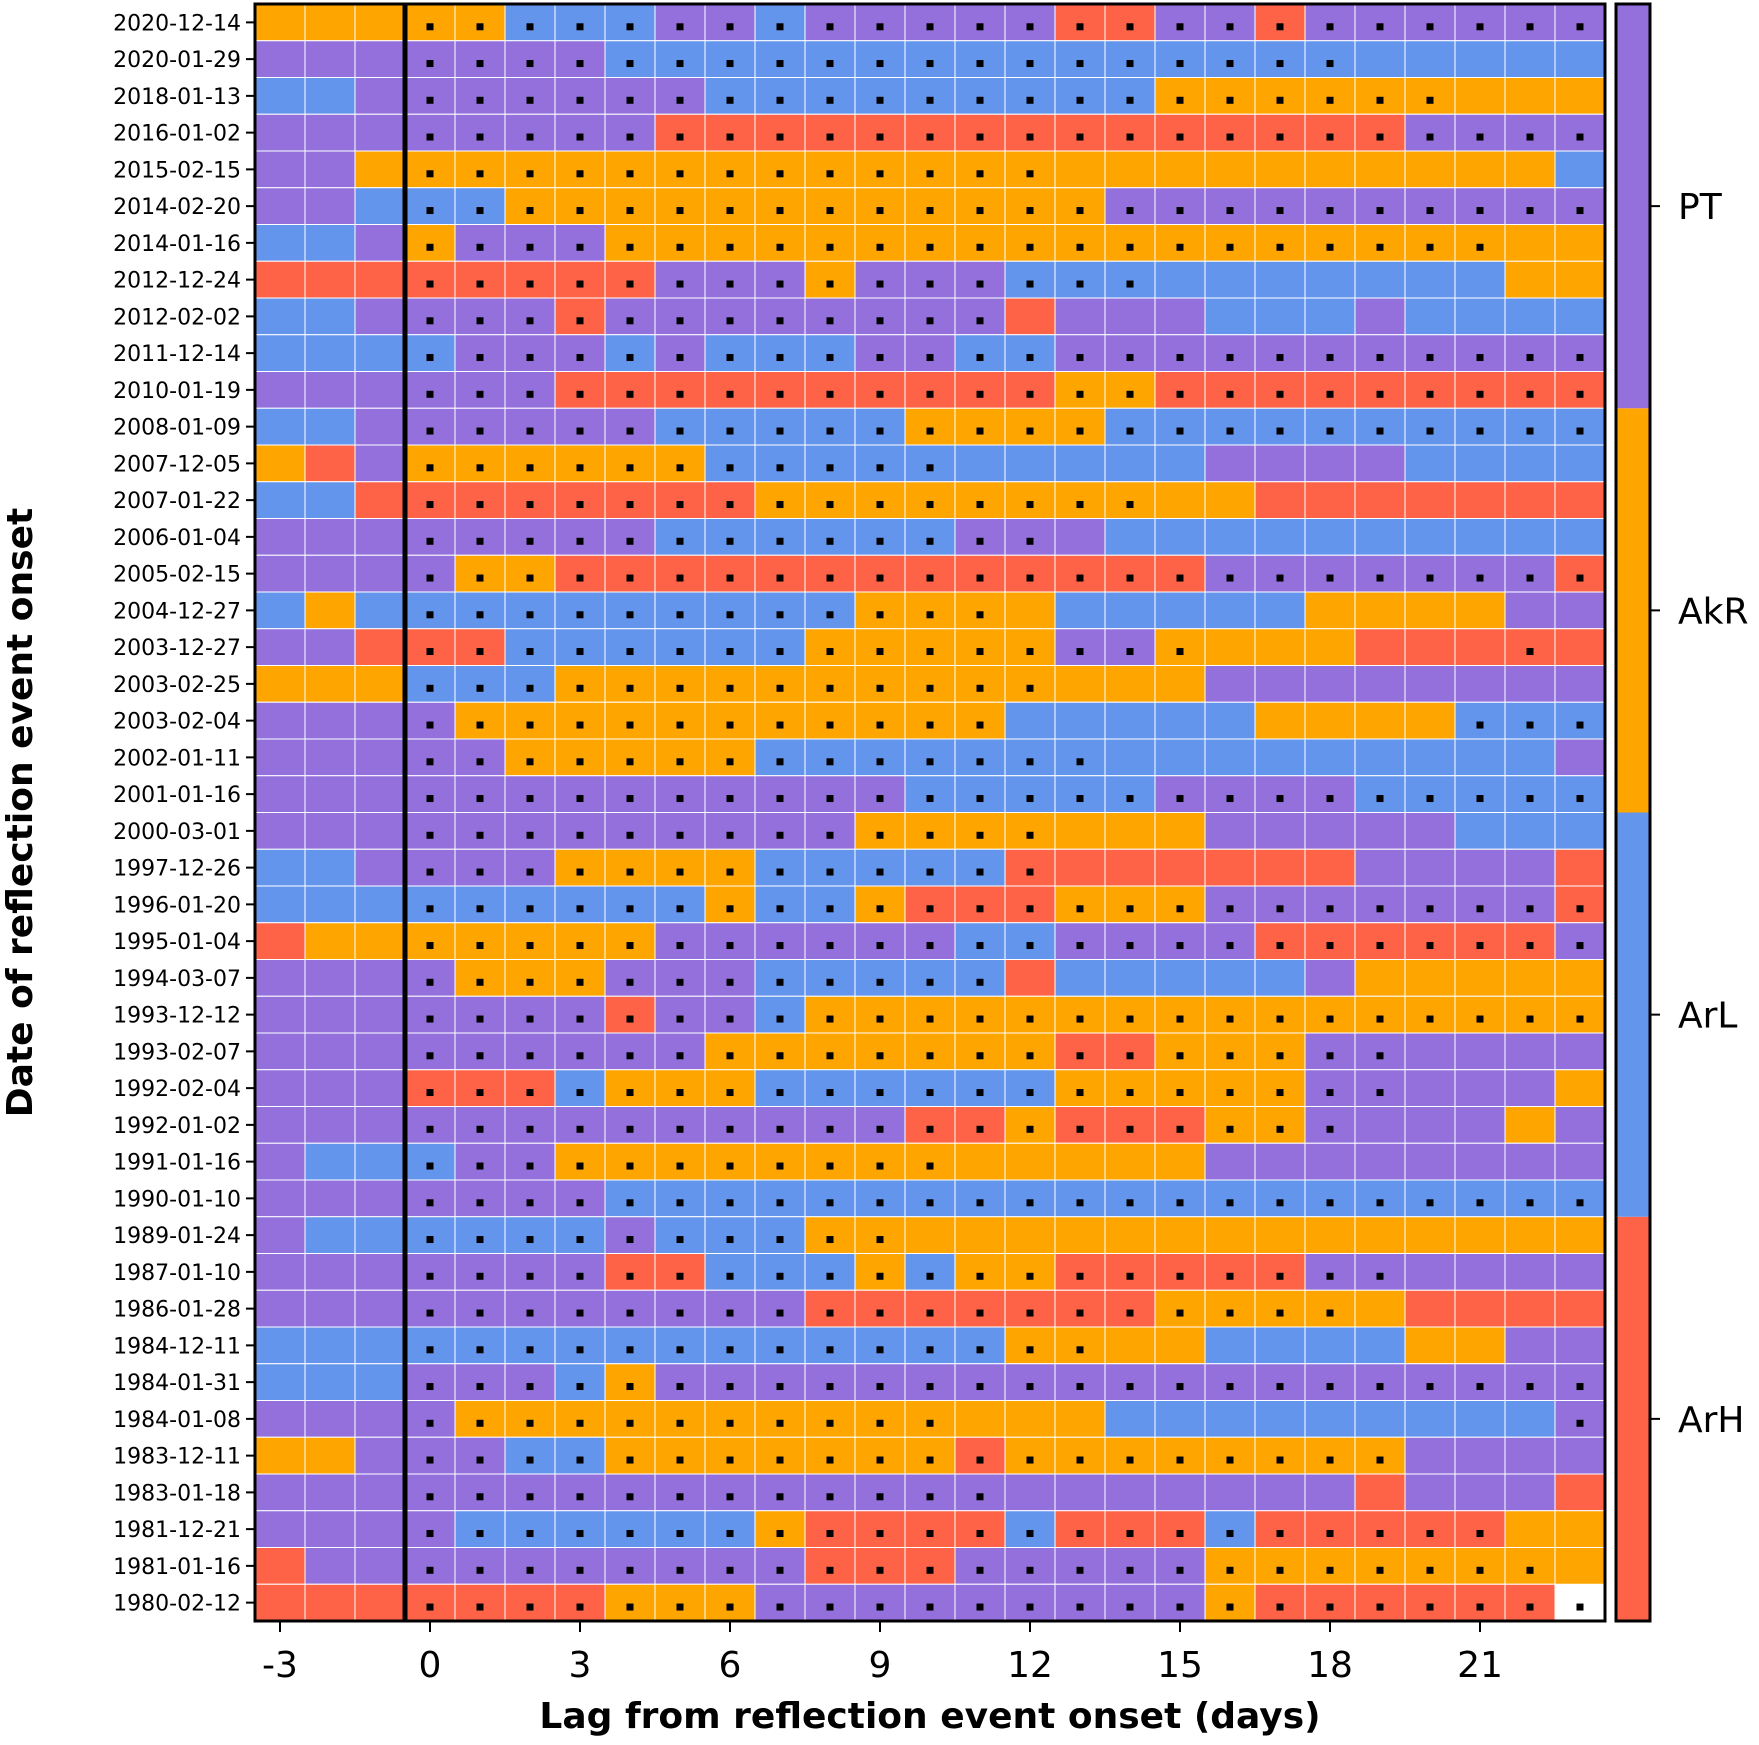 This screenshot has width=1759, height=1745. I want to click on y-tick-label: 2016-01-02, so click(177, 134).